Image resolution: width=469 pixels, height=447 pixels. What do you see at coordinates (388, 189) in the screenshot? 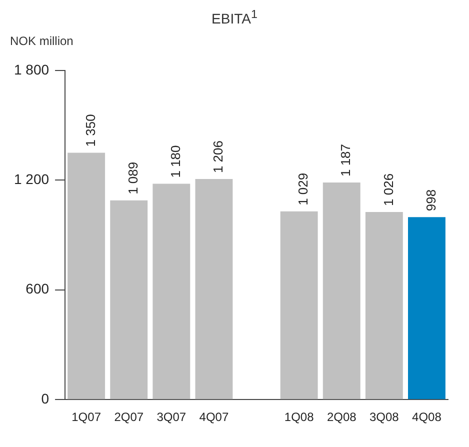
I see `data-label: 1 026` at bounding box center [388, 189].